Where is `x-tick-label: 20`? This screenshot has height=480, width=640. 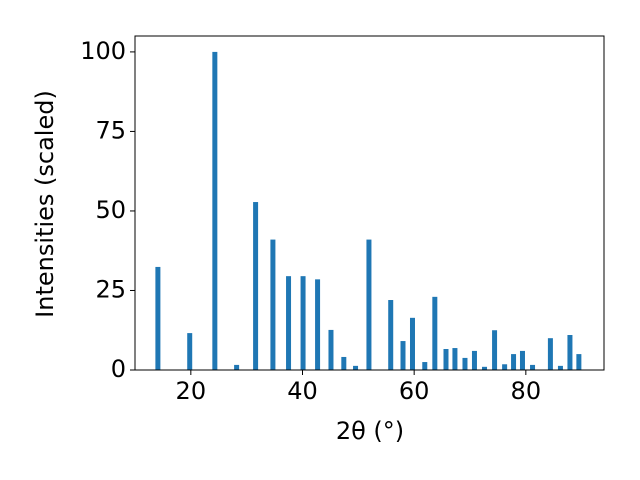 x-tick-label: 20 is located at coordinates (191, 391).